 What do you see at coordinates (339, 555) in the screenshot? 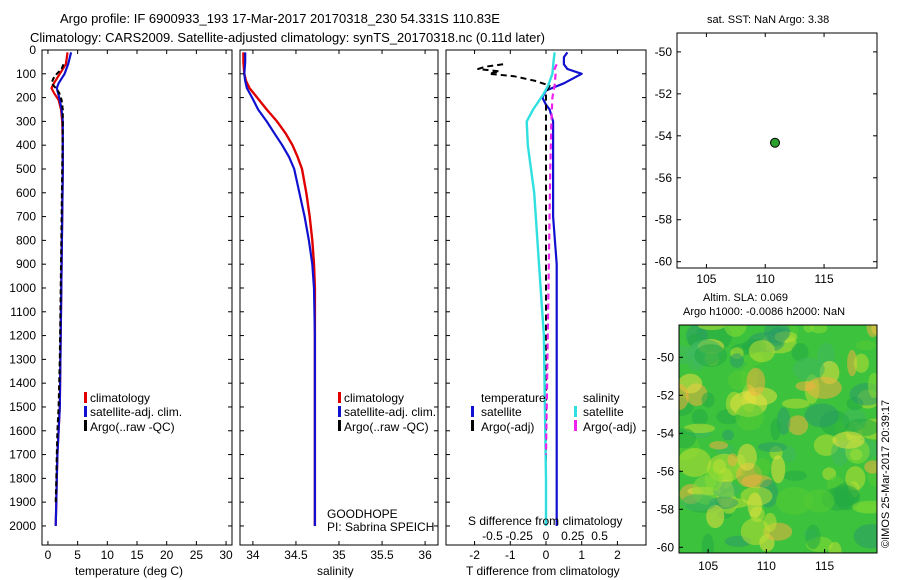
I see `x-tick-label: 35` at bounding box center [339, 555].